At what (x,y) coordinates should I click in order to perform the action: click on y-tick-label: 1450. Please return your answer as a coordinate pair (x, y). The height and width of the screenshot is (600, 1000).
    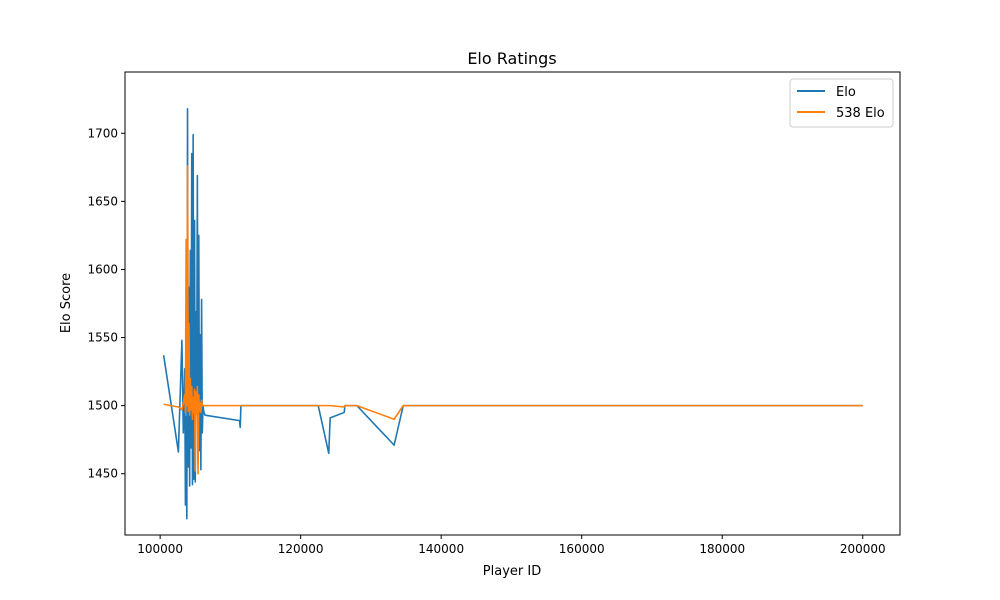
    Looking at the image, I should click on (102, 474).